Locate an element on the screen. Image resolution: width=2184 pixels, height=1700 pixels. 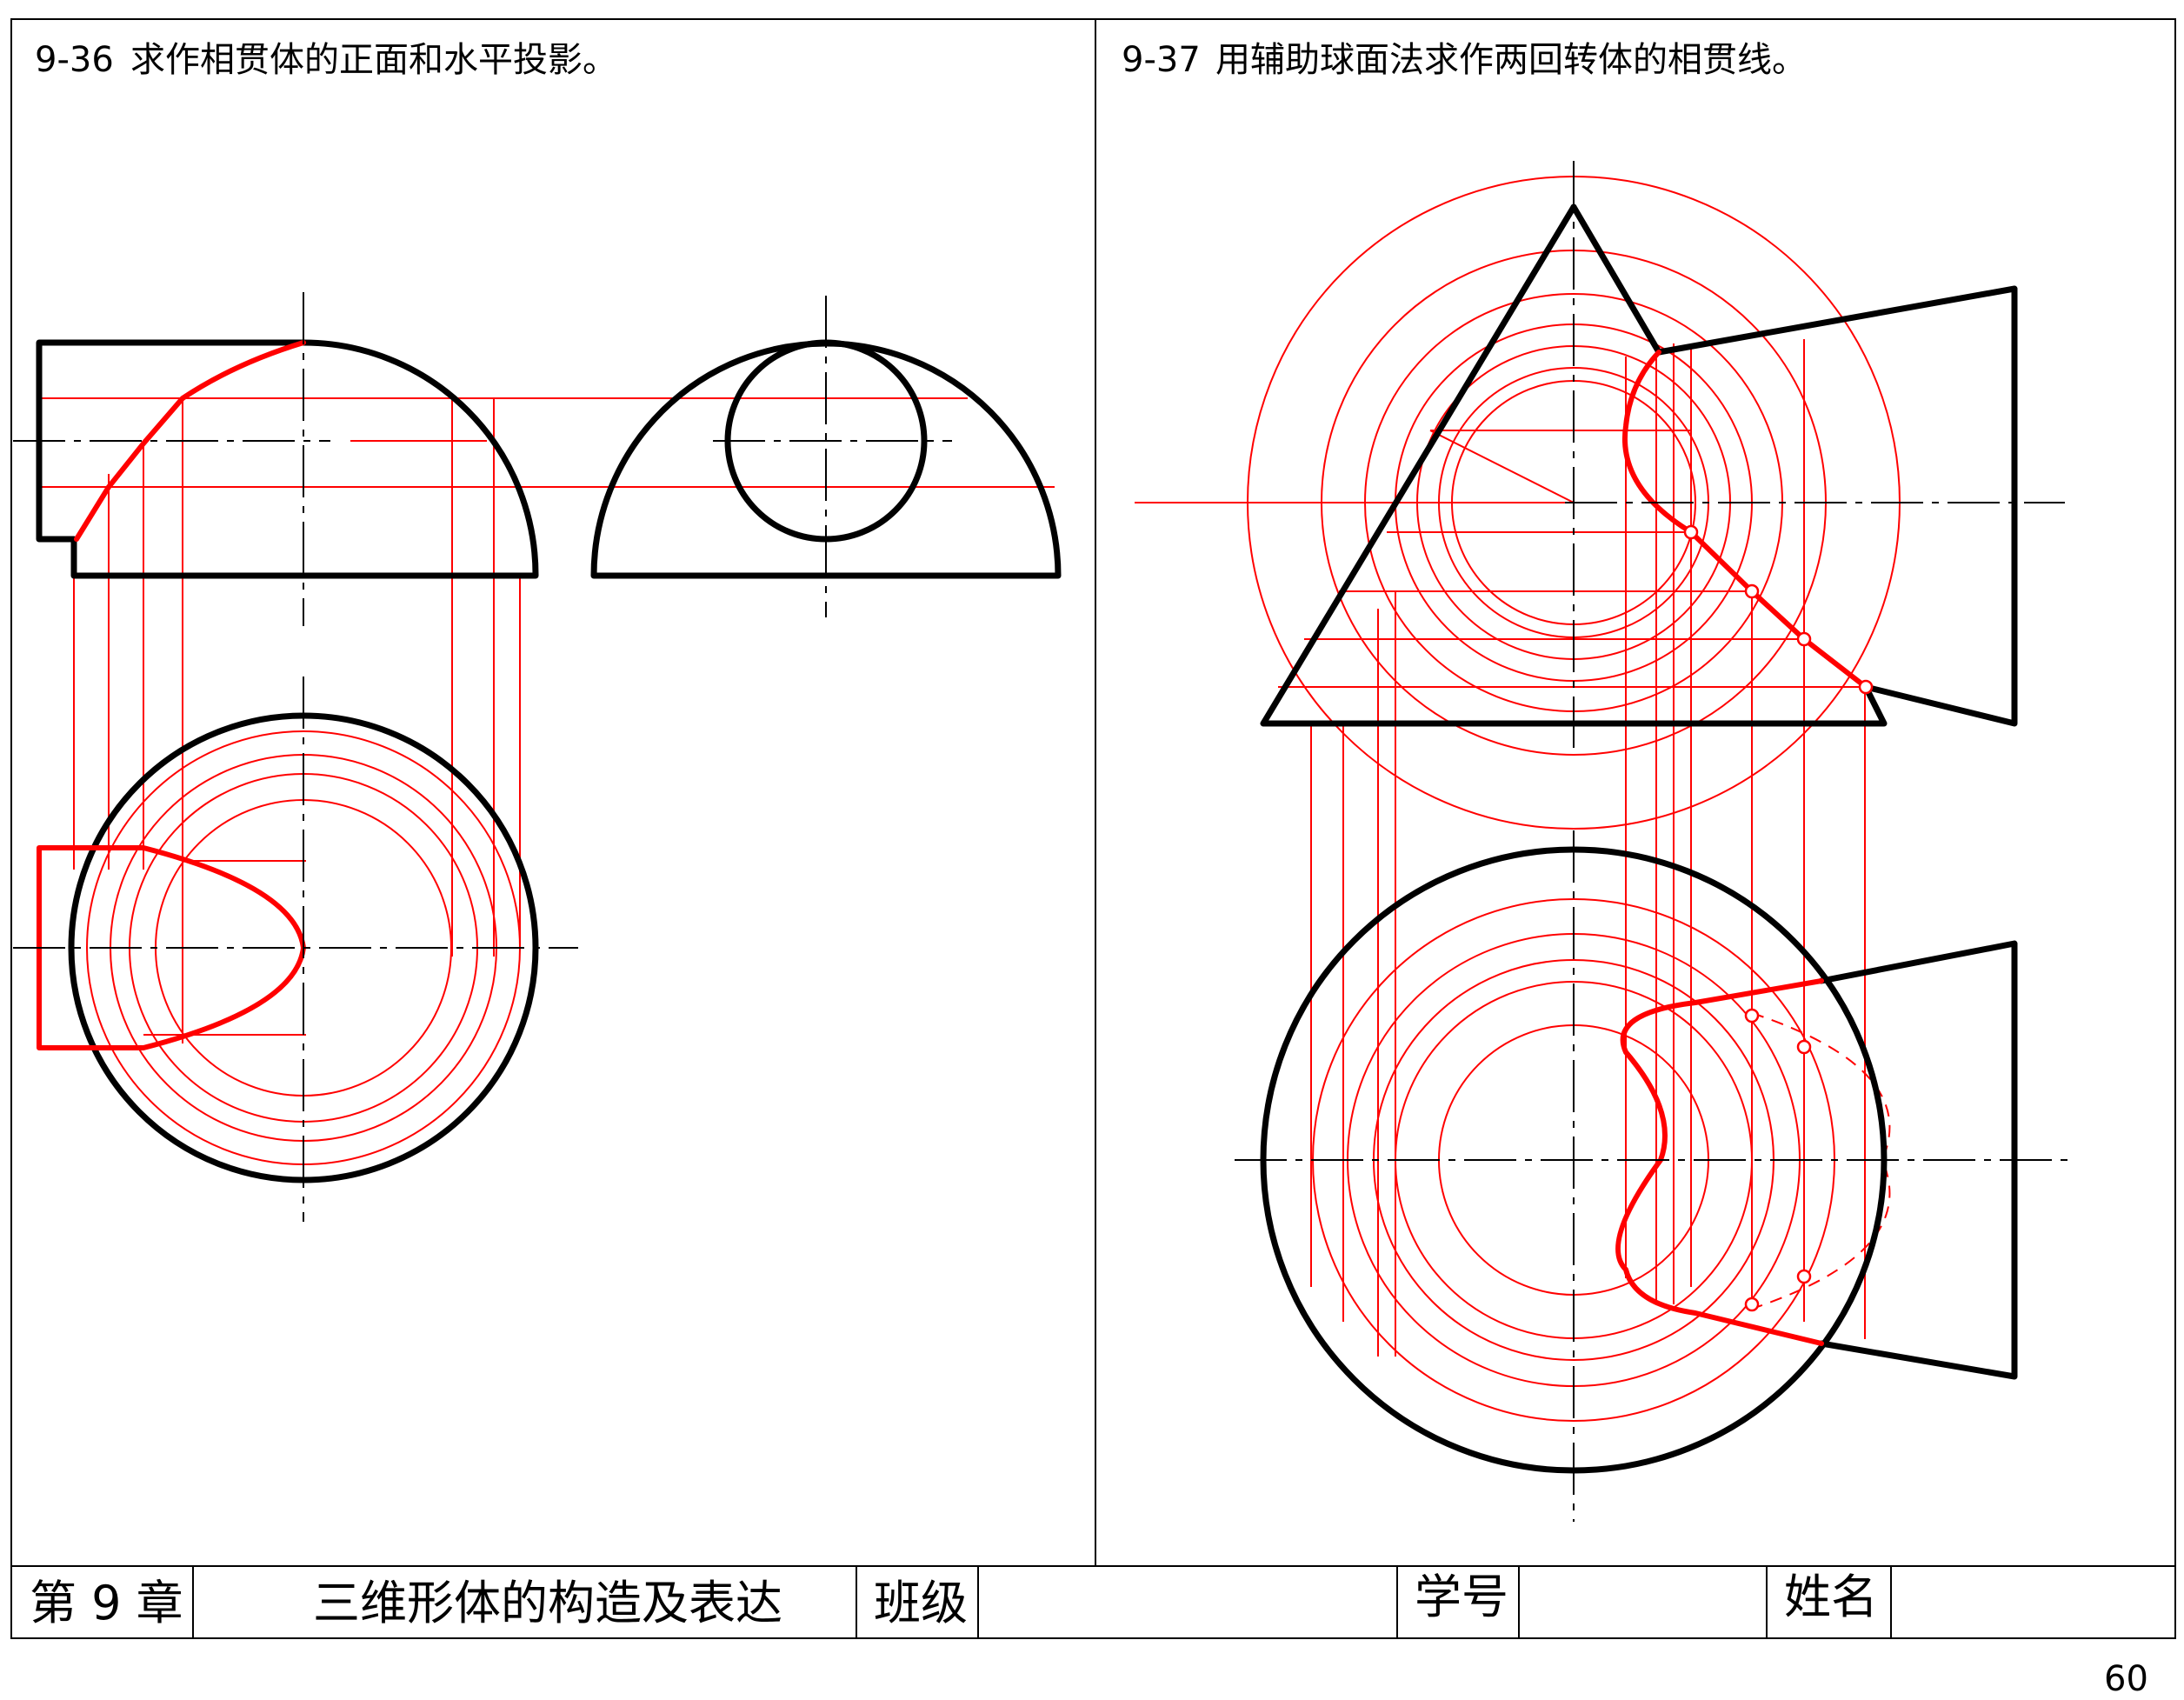
problem-9-37-number: 9-37 is located at coordinates (1161, 60).